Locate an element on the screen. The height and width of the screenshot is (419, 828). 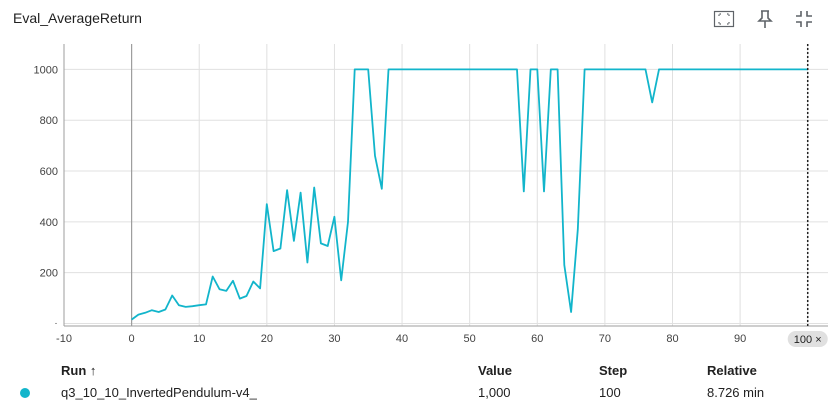
run-step: 100 is located at coordinates (610, 392).